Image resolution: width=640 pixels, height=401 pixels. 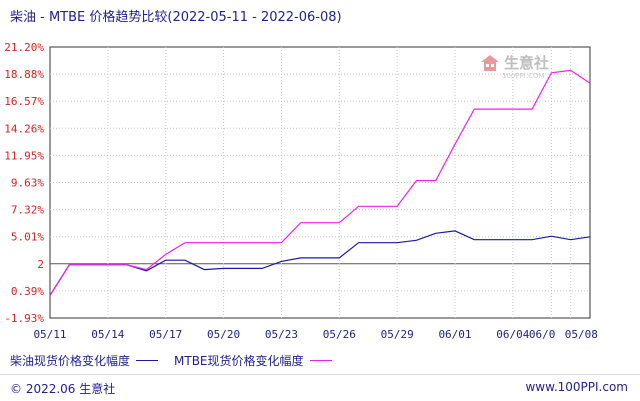 I want to click on legend-item-mtbe: MTBE现货价格变化幅度, so click(x=253, y=360).